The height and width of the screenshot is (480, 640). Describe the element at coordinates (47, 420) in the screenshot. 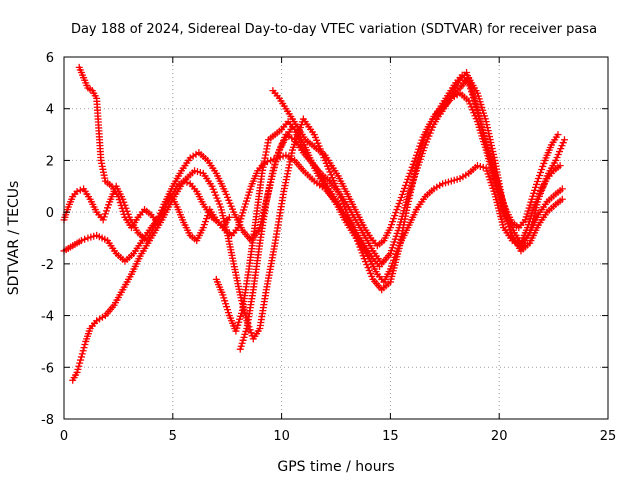

I see `y-tick-label: -8` at that location.